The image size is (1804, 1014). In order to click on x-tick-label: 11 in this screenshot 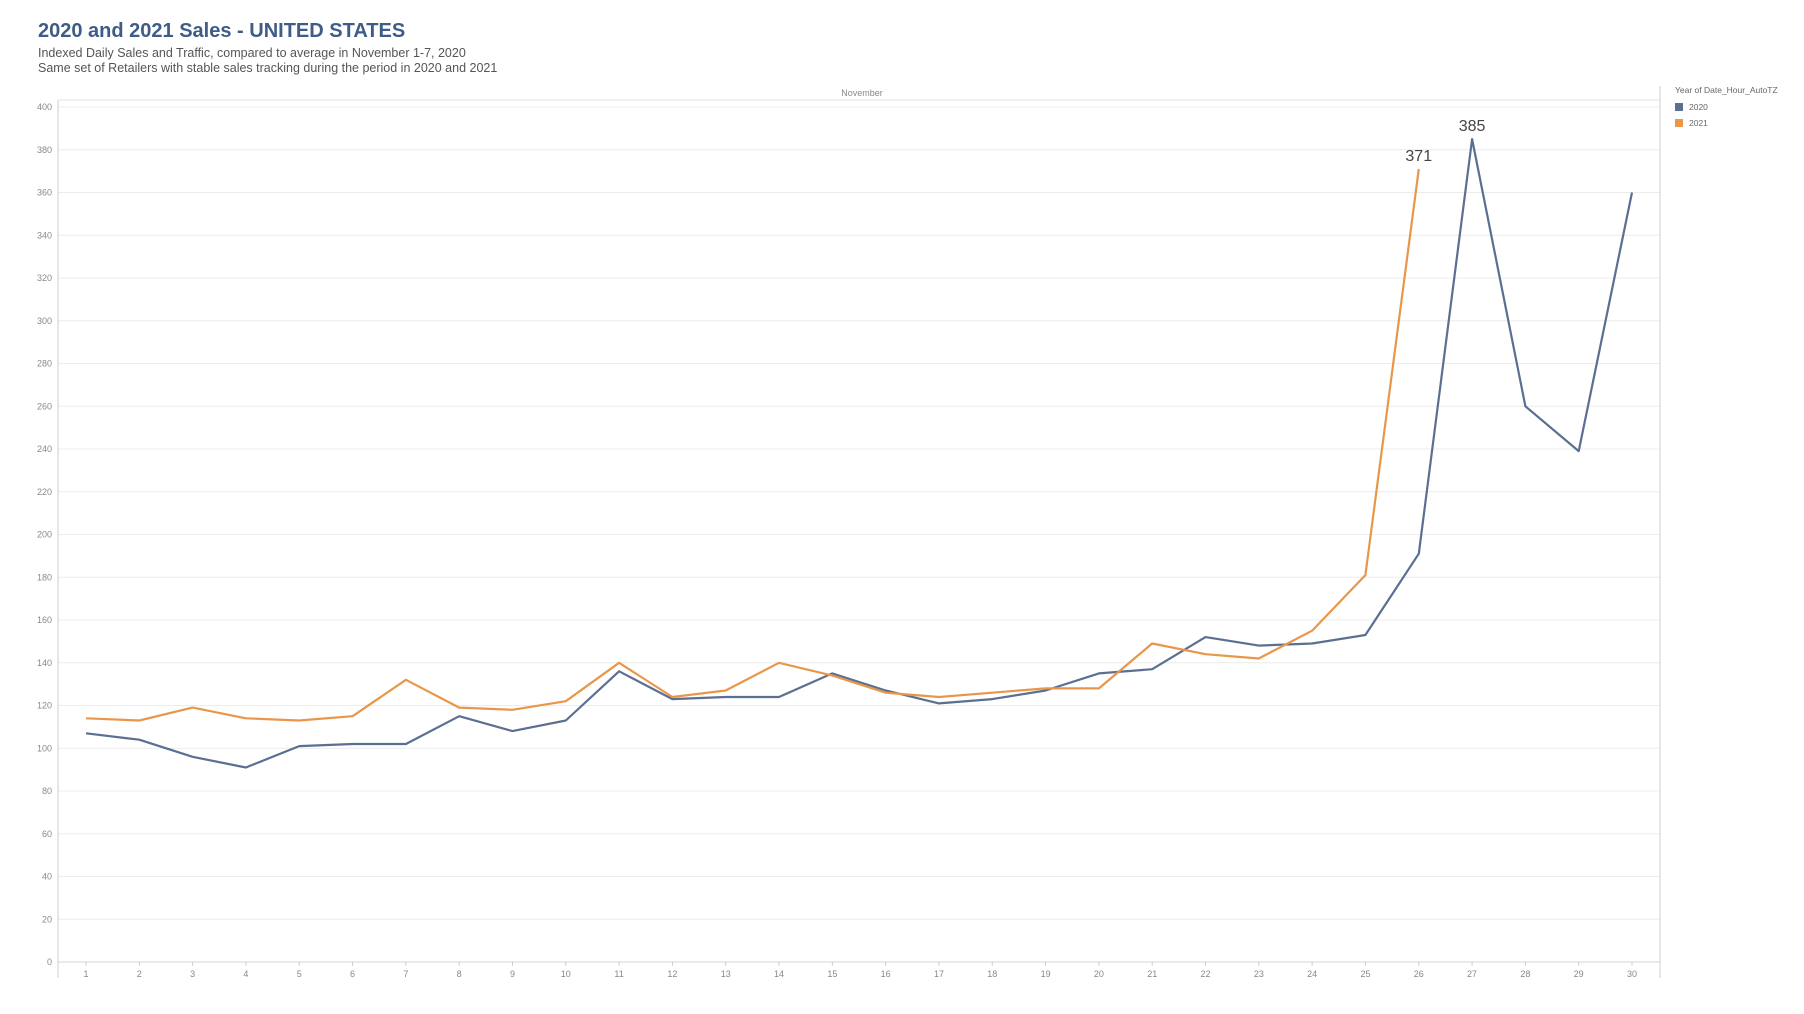, I will do `click(618, 974)`.